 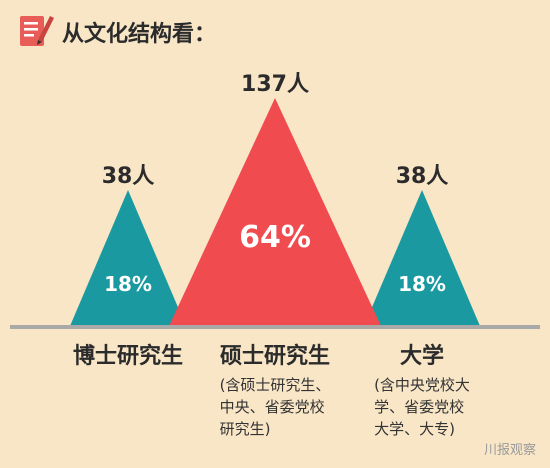 What do you see at coordinates (128, 284) in the screenshot?
I see `percent-label-0: 18%` at bounding box center [128, 284].